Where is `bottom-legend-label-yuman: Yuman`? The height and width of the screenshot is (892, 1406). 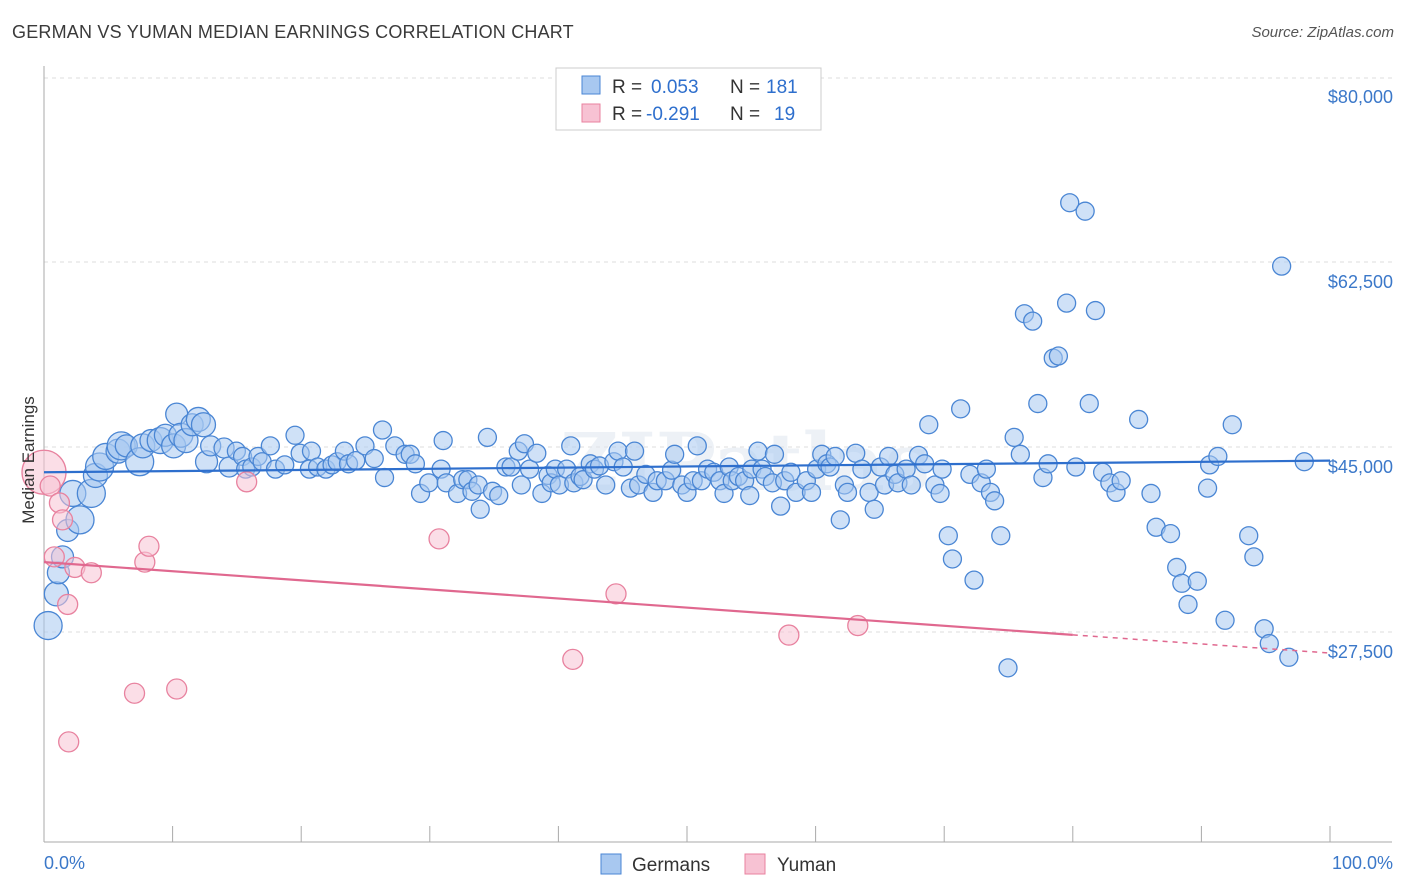
bottom-legend-label-yuman: Yuman is located at coordinates (806, 865).